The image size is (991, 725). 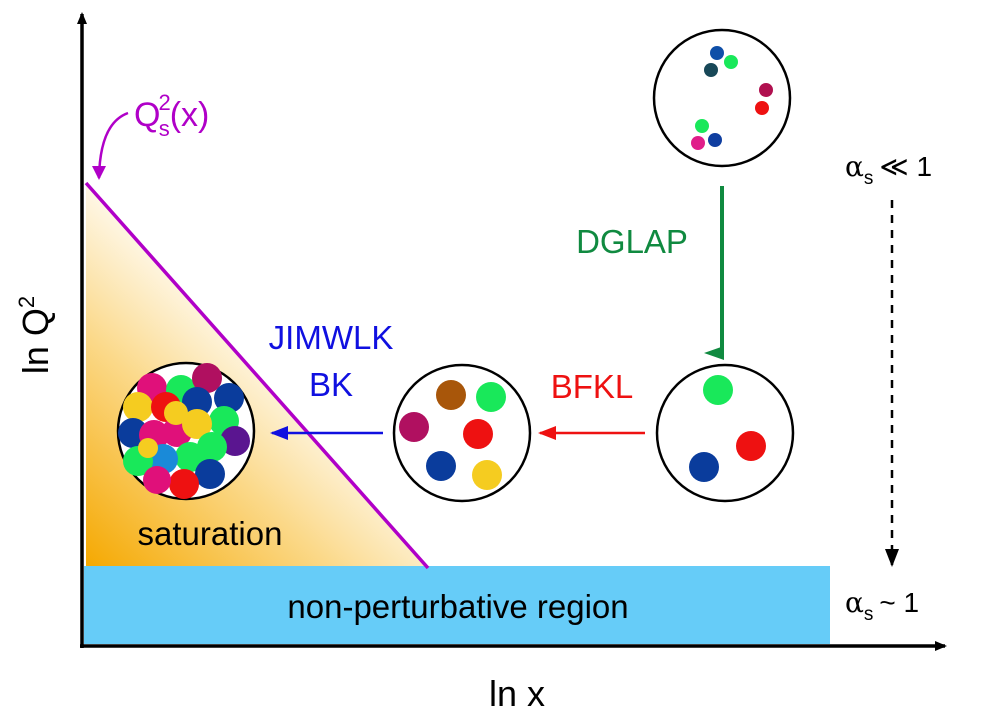 What do you see at coordinates (517, 693) in the screenshot?
I see `x-axis-label: ln x` at bounding box center [517, 693].